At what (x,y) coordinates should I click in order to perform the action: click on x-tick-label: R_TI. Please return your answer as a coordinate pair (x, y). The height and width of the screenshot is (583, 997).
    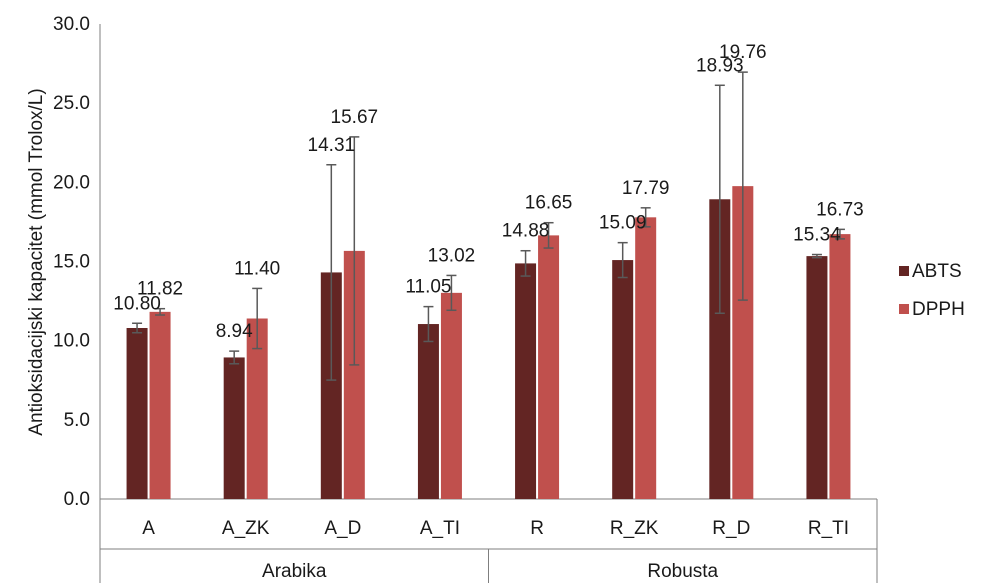
    Looking at the image, I should click on (828, 528).